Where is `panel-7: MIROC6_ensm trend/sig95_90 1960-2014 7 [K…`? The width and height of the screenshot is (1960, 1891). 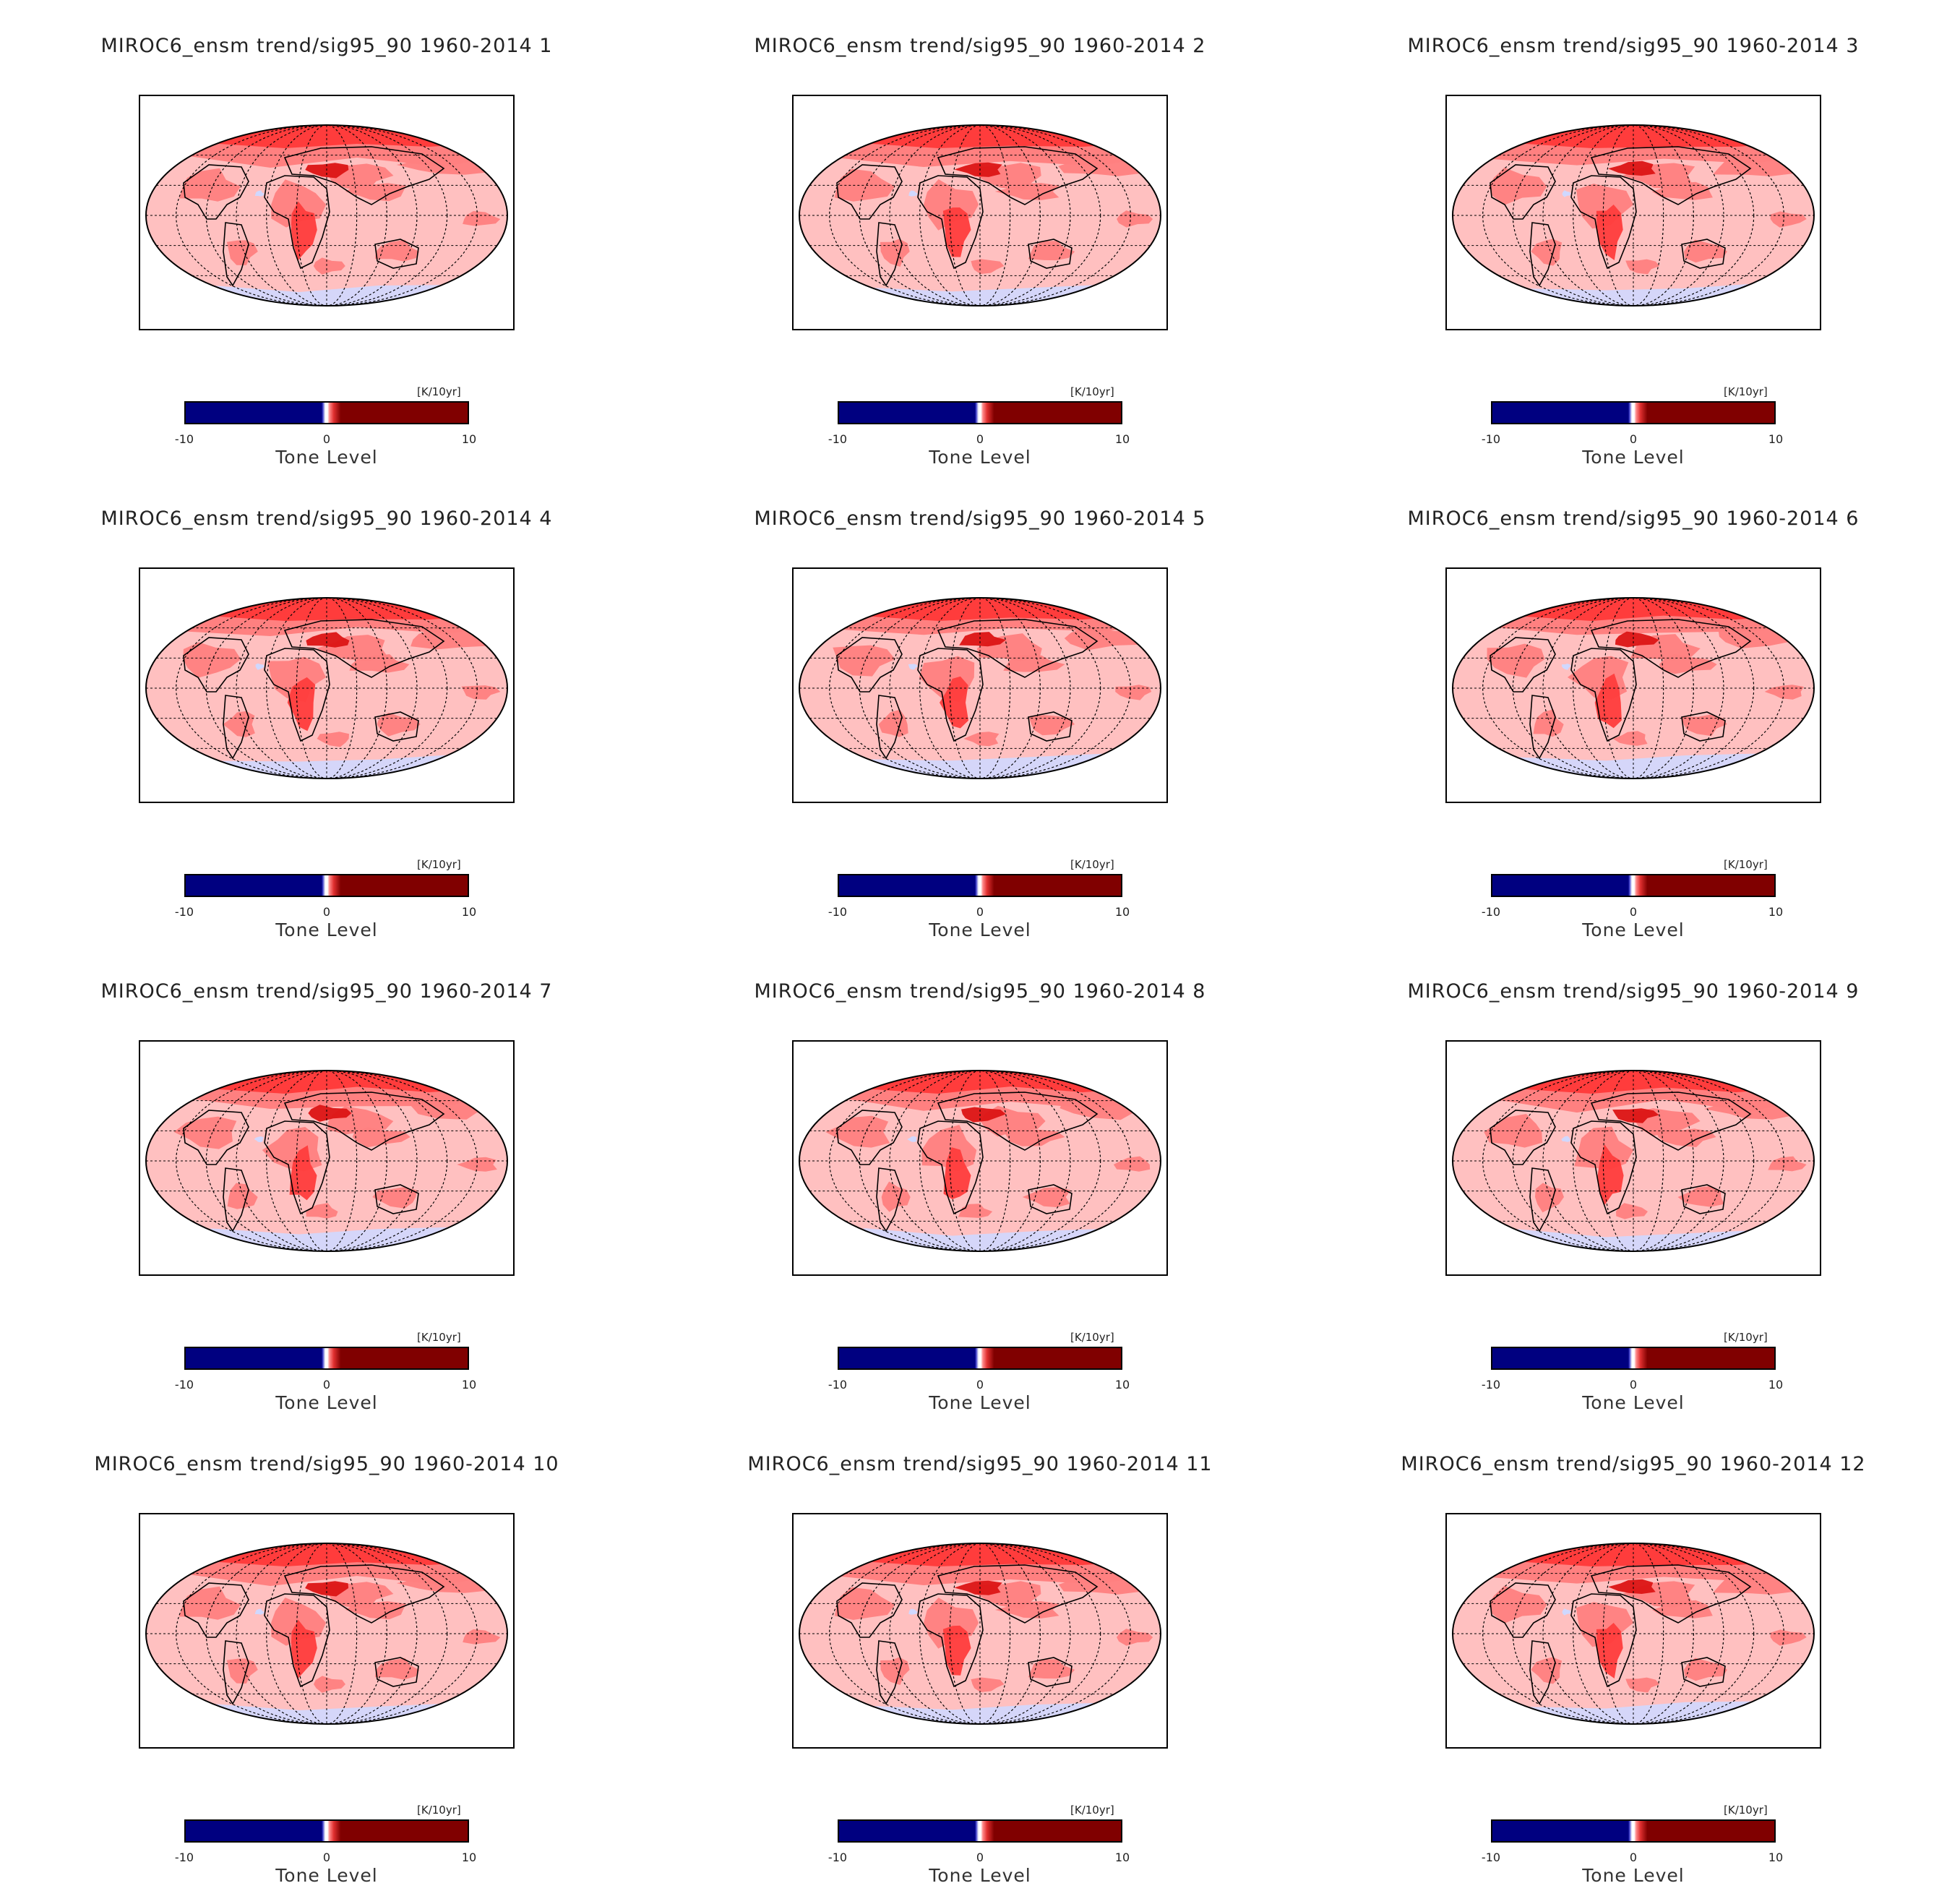
panel-7: MIROC6_ensm trend/sig95_90 1960-2014 7 [K… is located at coordinates (326, 1182).